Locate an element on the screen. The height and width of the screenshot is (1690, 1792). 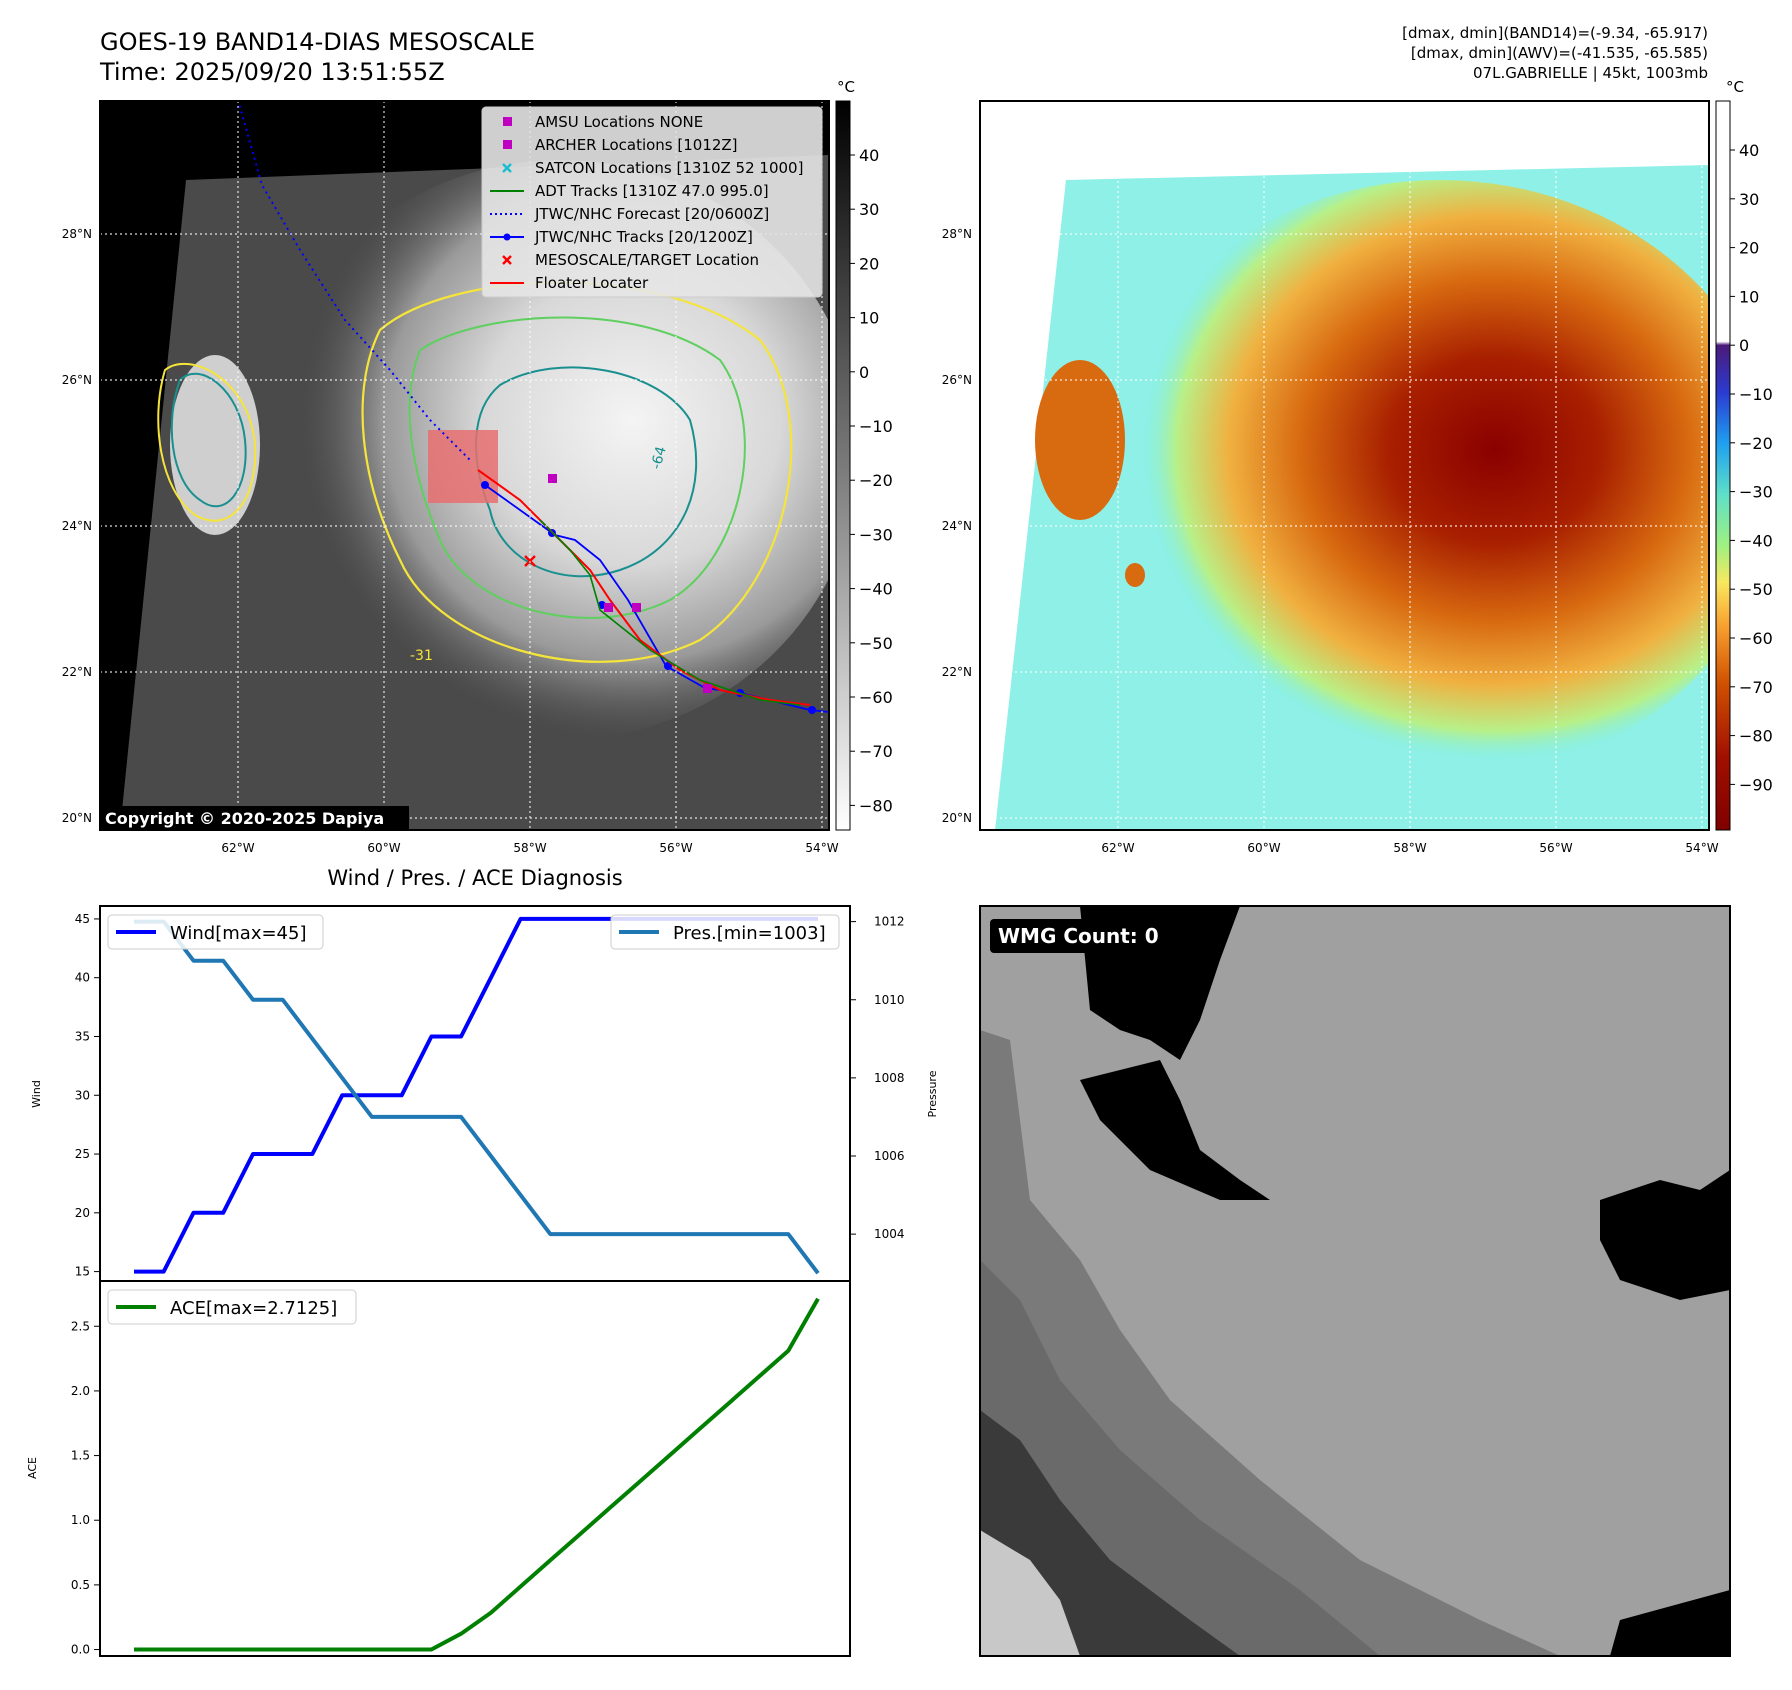
y-tick-label: 2.5 is located at coordinates (80, 1326).